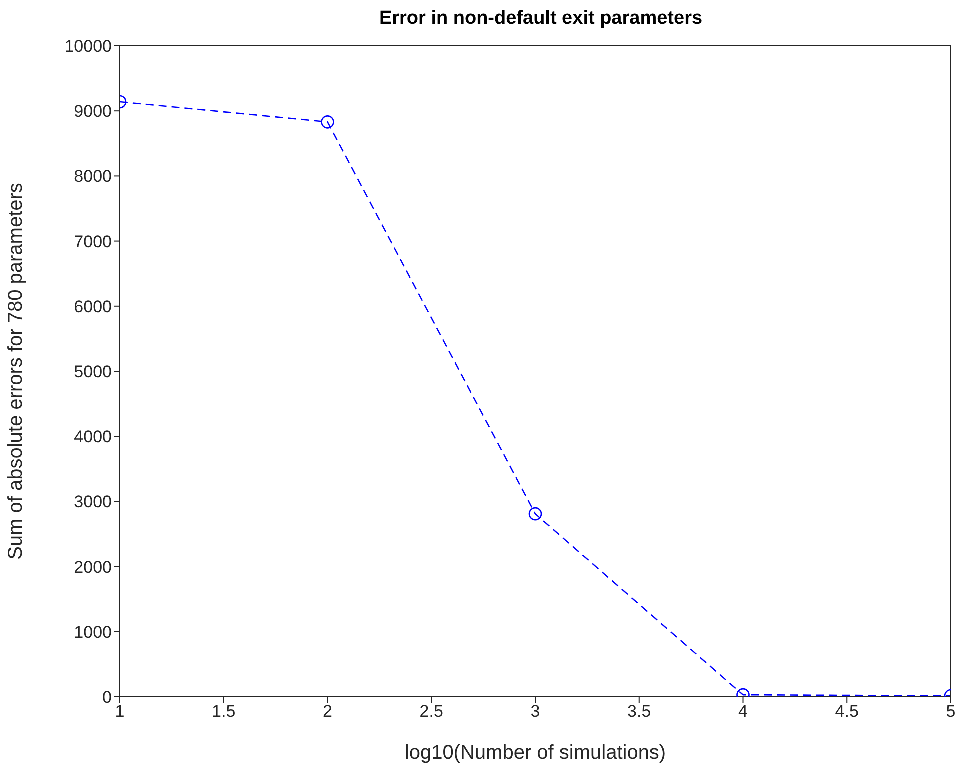 The height and width of the screenshot is (777, 962). What do you see at coordinates (847, 712) in the screenshot?
I see `x-tick-label: 4.5` at bounding box center [847, 712].